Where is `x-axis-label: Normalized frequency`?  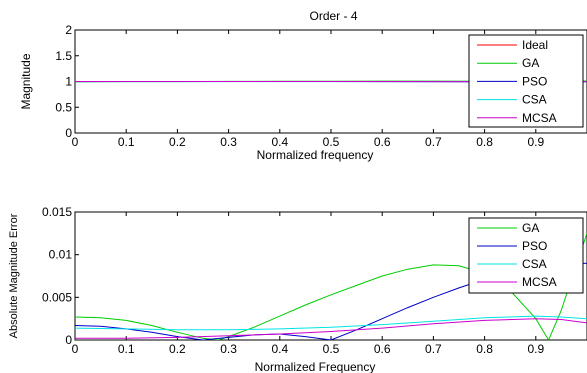
x-axis-label: Normalized frequency is located at coordinates (315, 155).